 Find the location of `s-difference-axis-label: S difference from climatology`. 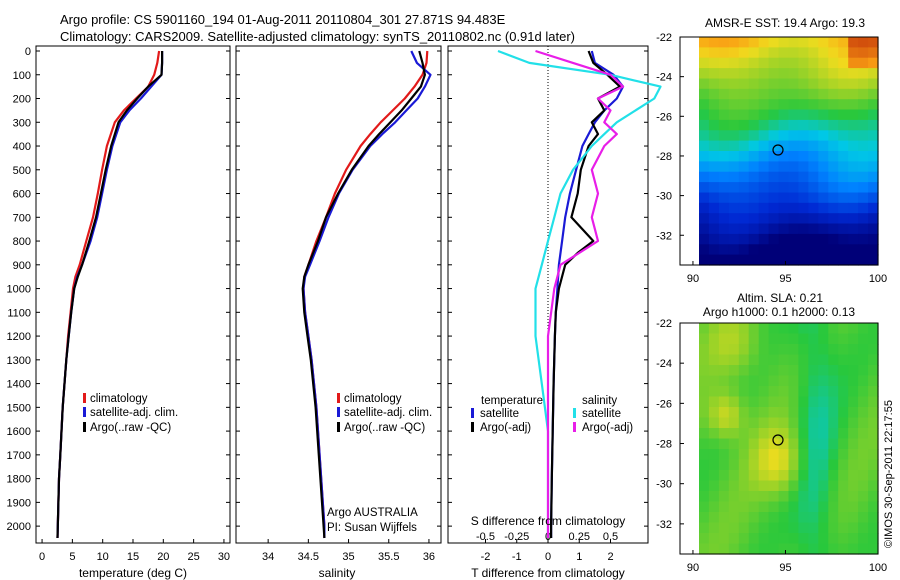

s-difference-axis-label: S difference from climatology is located at coordinates (548, 521).